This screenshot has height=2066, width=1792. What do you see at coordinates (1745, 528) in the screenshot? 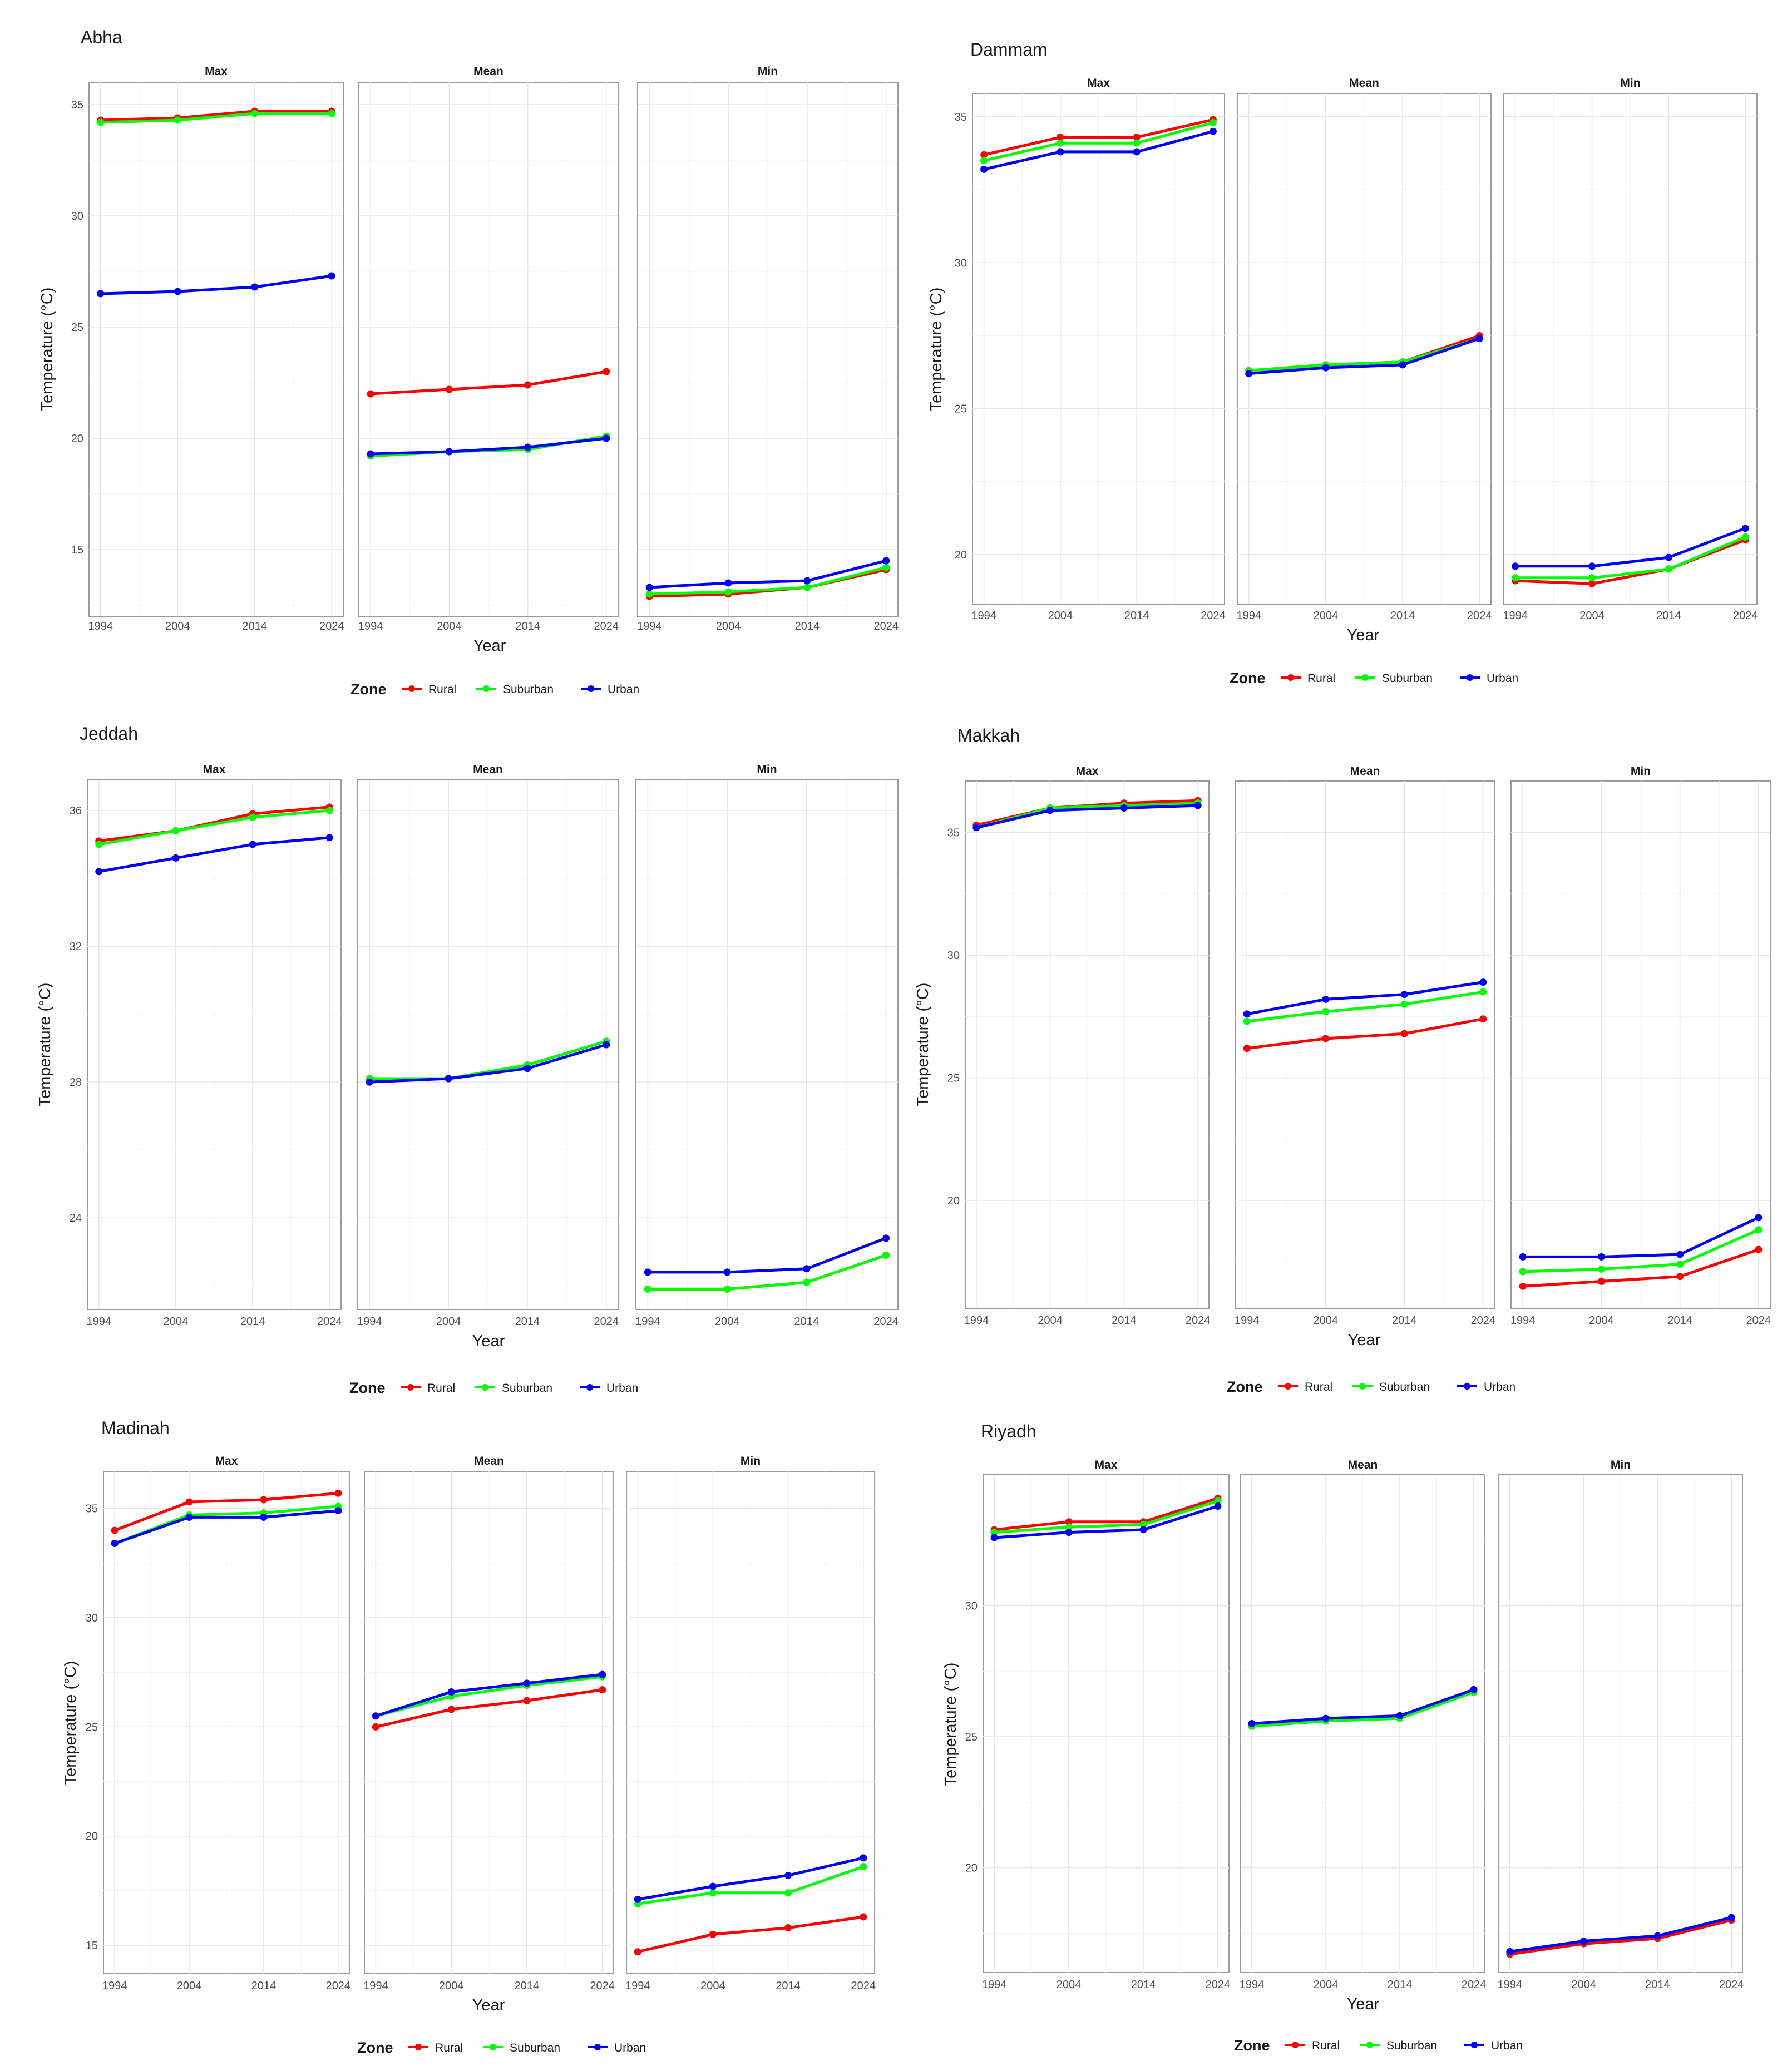
I see `data-point-urban: Urban 2024: 20.9 °C` at bounding box center [1745, 528].